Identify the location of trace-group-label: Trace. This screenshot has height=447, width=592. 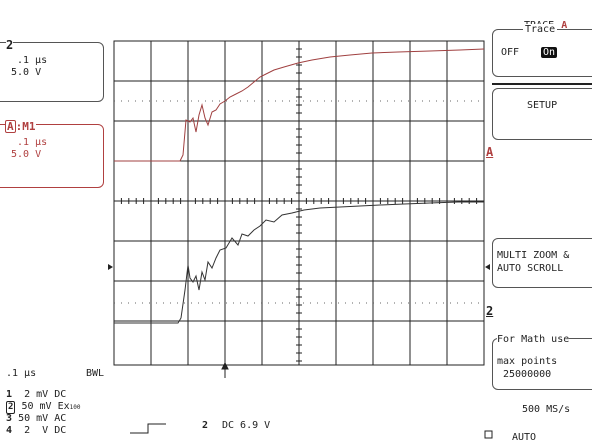
(540, 29).